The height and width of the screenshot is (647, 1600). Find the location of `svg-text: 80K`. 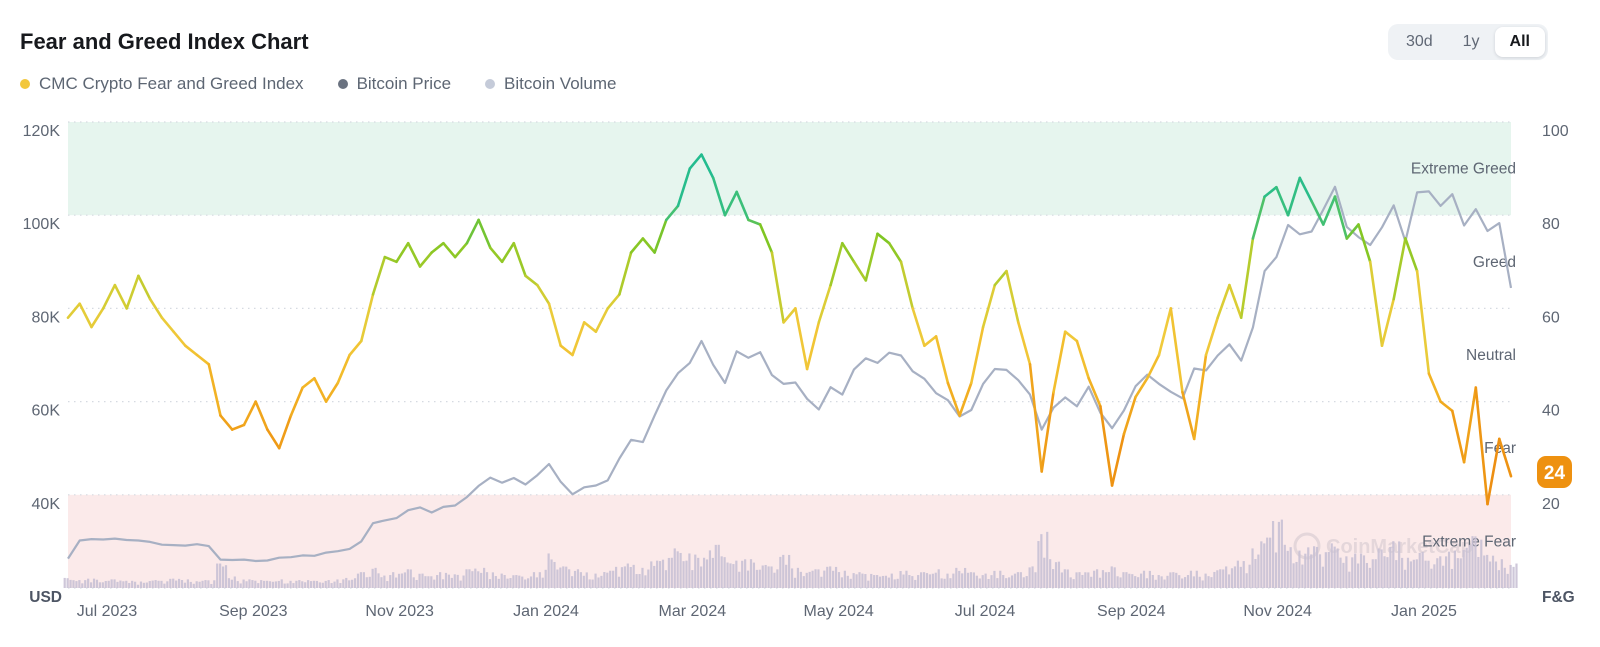

svg-text: 80K is located at coordinates (46, 317).